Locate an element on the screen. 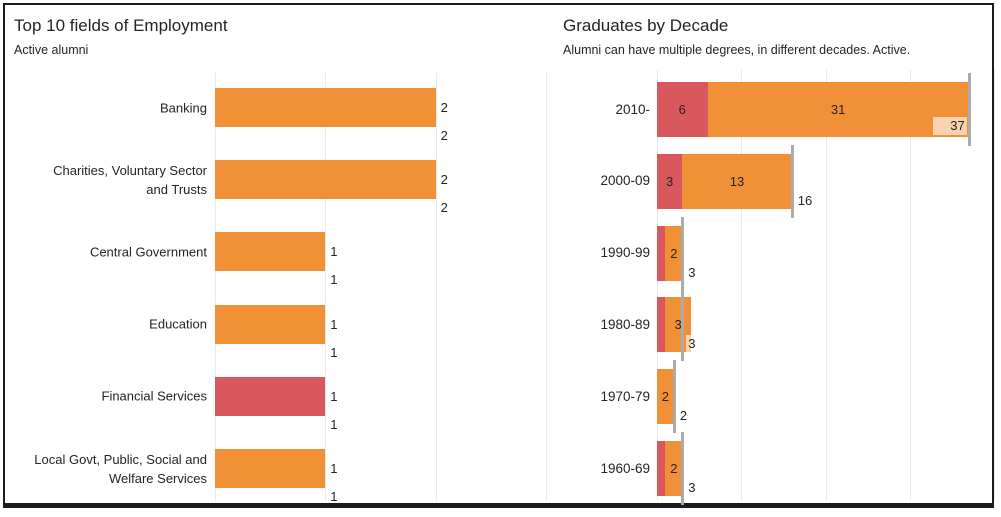 This screenshot has height=517, width=1001. segment-value-label: 13 is located at coordinates (737, 181).